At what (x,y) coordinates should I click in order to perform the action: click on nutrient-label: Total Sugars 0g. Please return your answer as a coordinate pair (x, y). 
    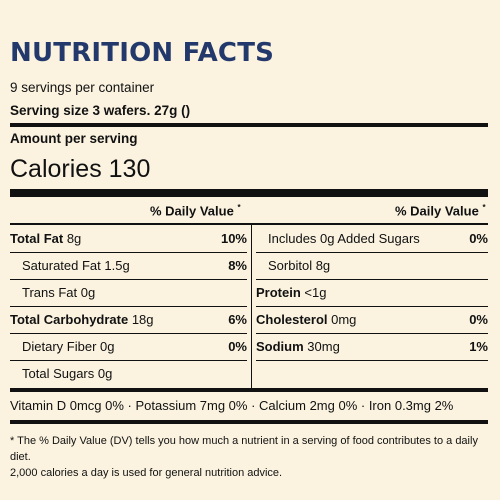
    Looking at the image, I should click on (61, 373).